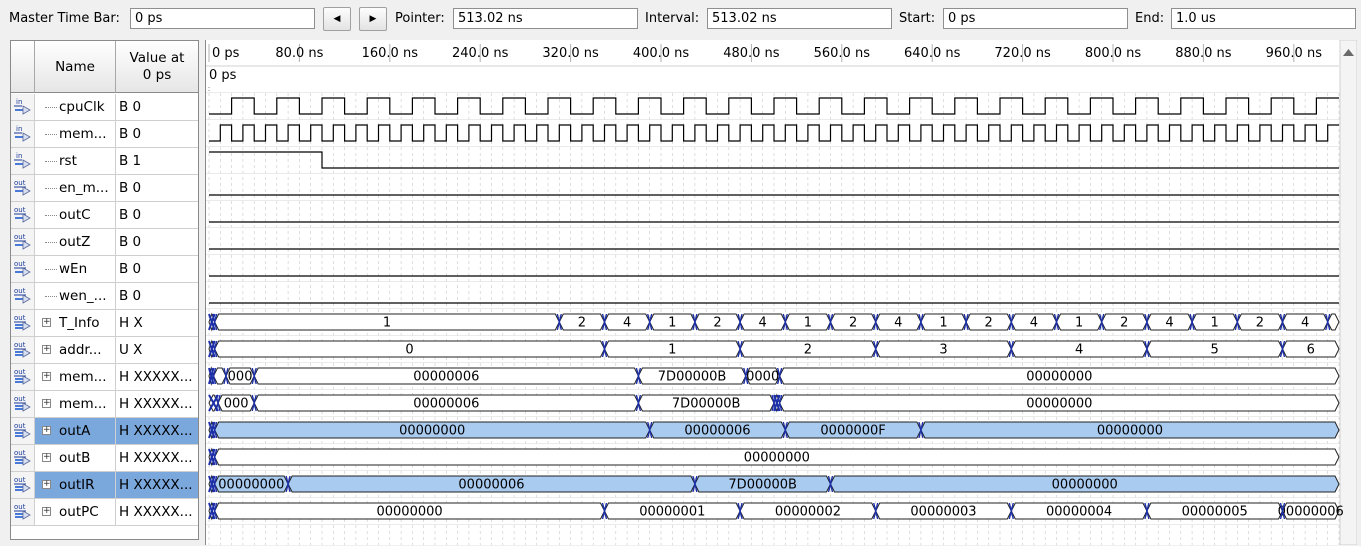 The height and width of the screenshot is (546, 1361). I want to click on pin-icon-cell: in, so click(23, 161).